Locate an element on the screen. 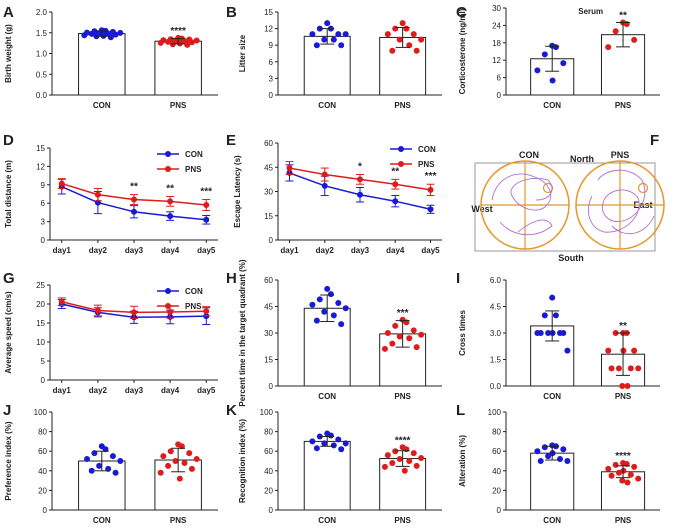 This screenshot has width=676, height=532. panel-label-A: A is located at coordinates (8, 12).